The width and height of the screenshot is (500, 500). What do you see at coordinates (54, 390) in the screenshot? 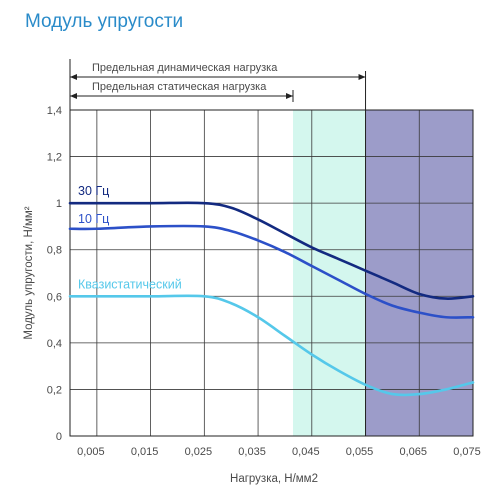
I see `y-tick-label-1: 0,2` at bounding box center [54, 390].